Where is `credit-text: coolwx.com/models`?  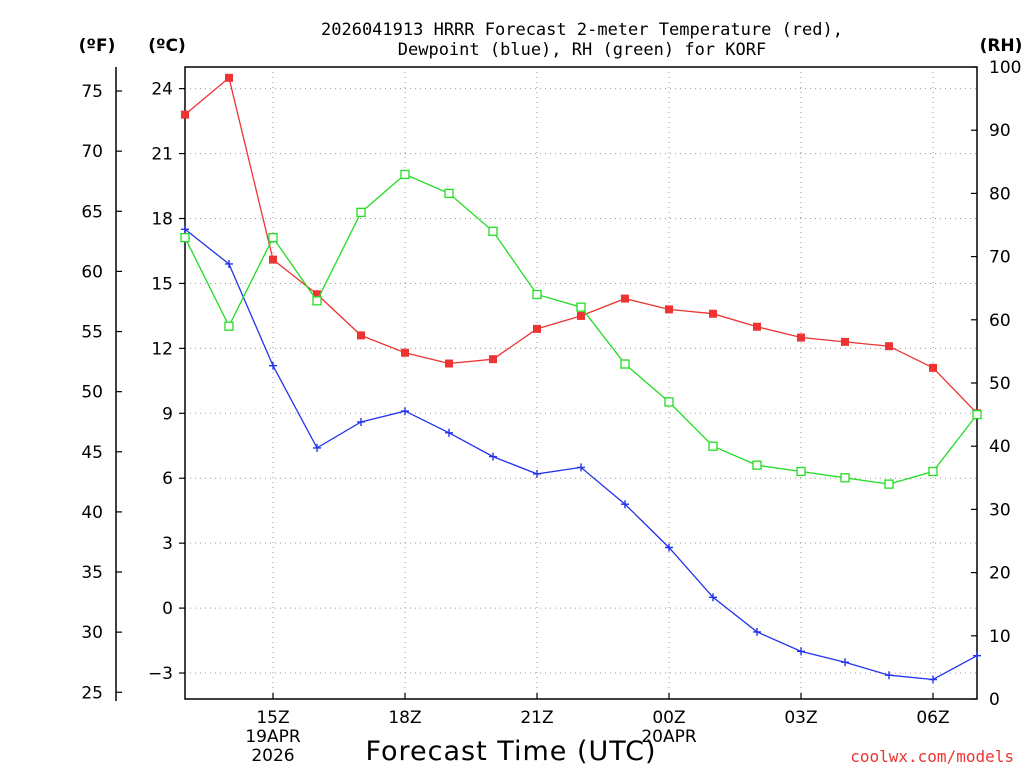
credit-text: coolwx.com/models is located at coordinates (932, 756).